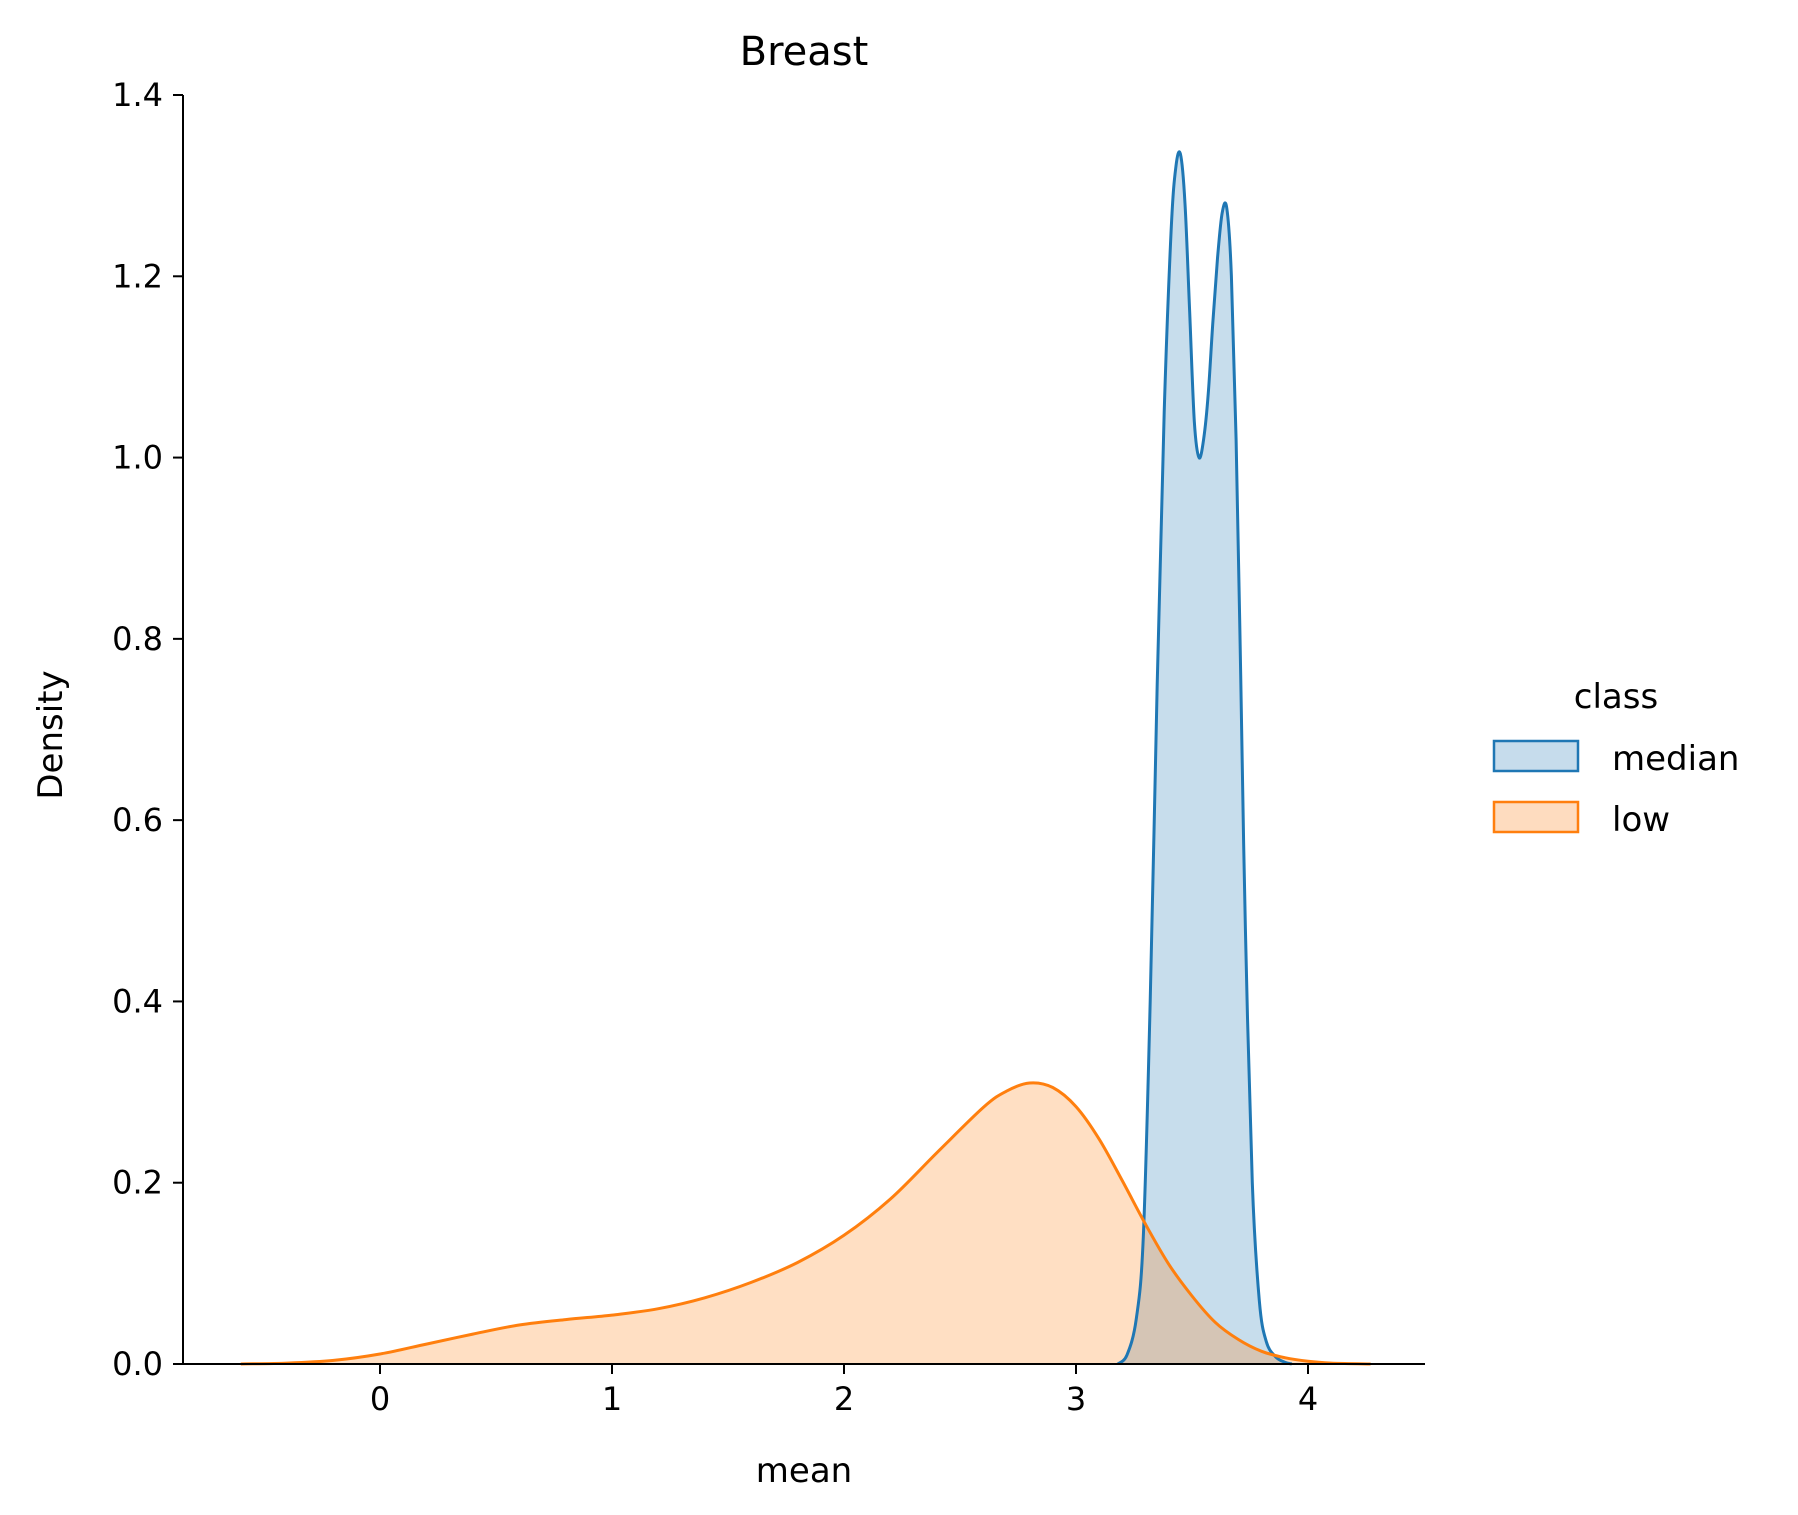 This screenshot has height=1515, width=1798. I want to click on y-tick-label: 0.6, so click(137, 820).